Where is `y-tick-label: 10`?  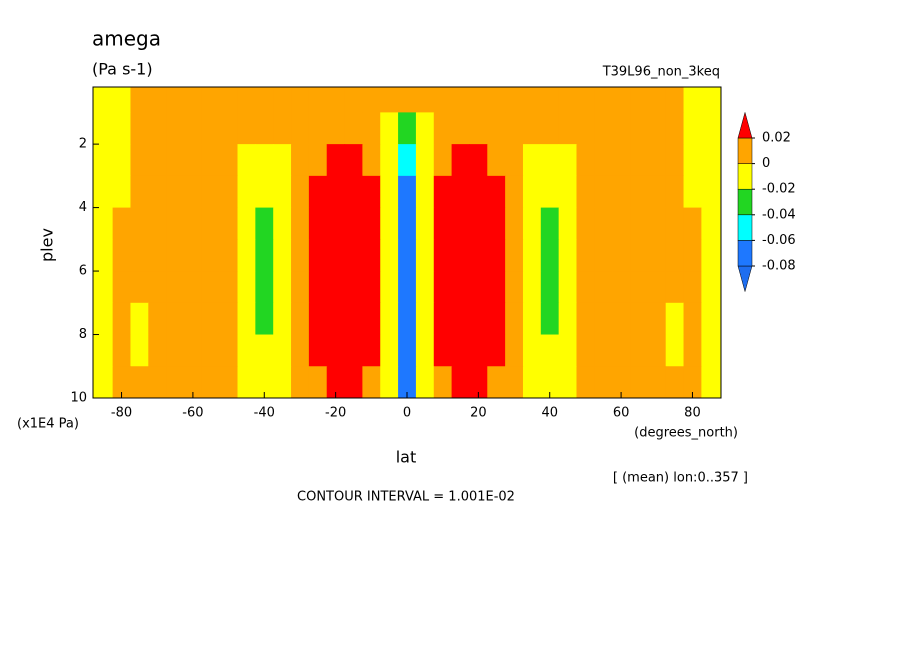 y-tick-label: 10 is located at coordinates (78, 398).